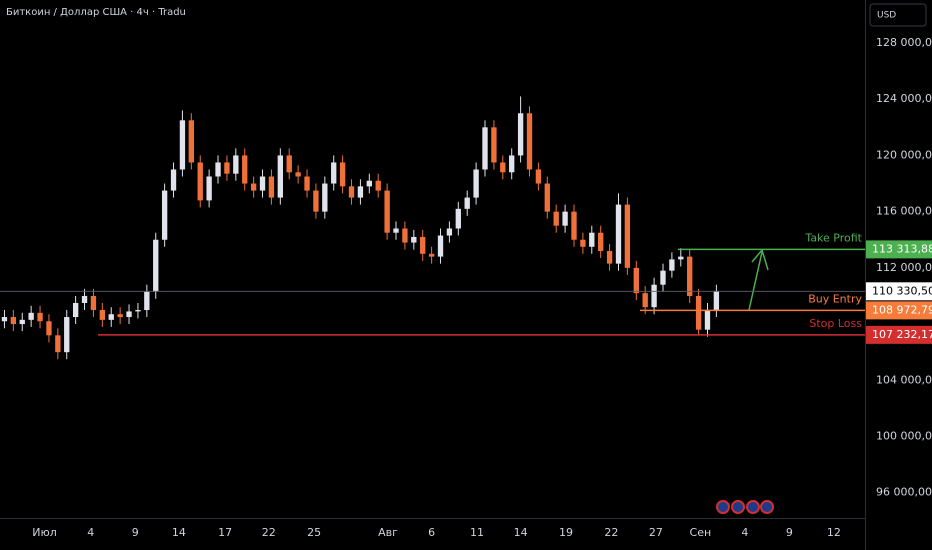  I want to click on level-name: Buy Entry, so click(835, 298).